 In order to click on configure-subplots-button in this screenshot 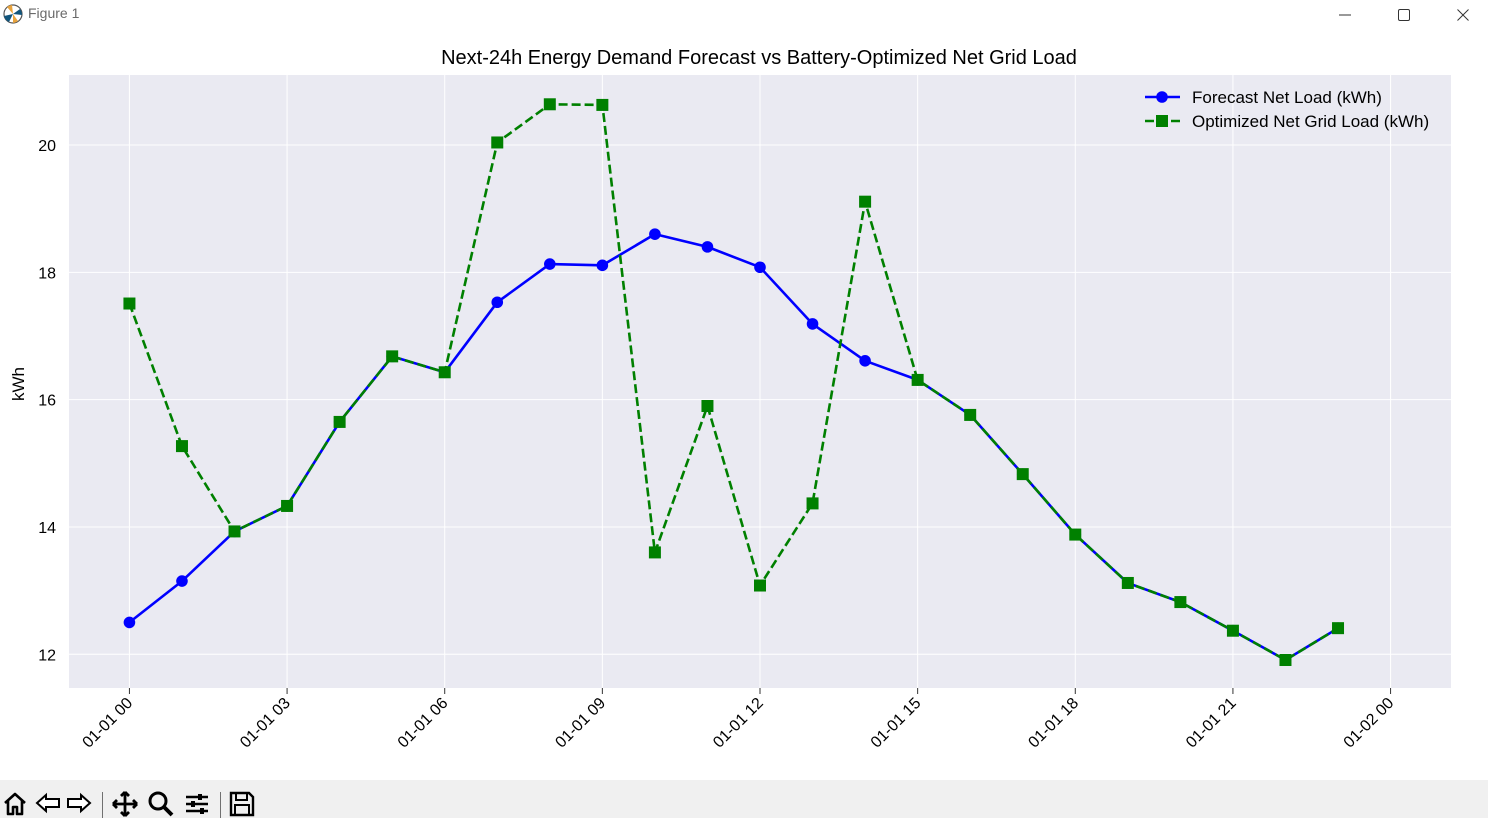, I will do `click(197, 804)`.